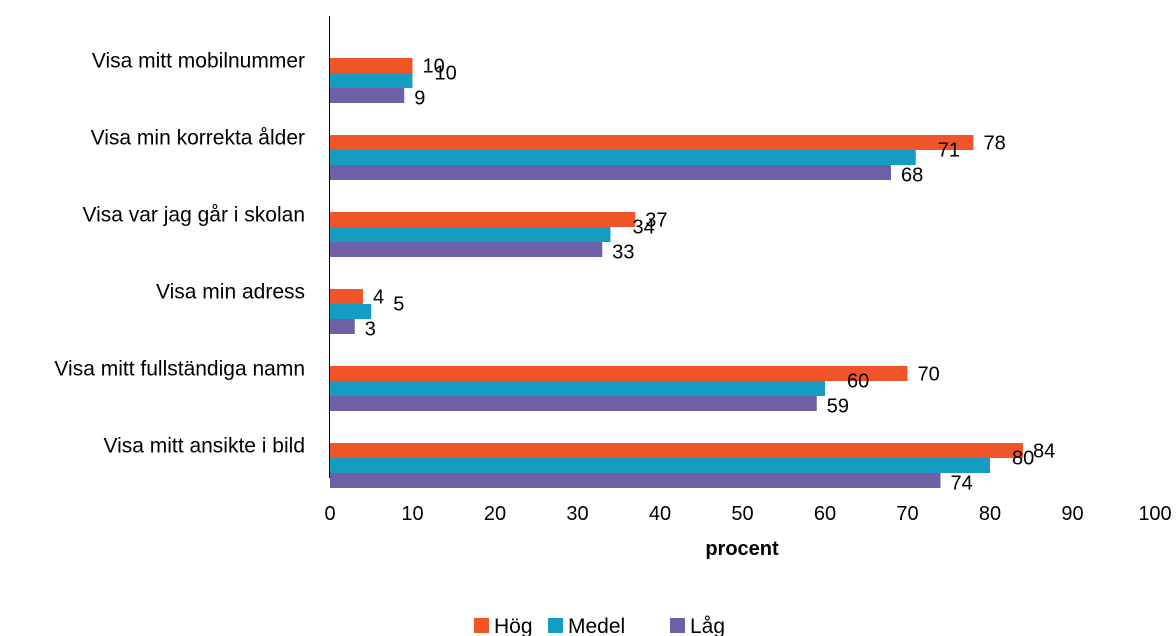  Describe the element at coordinates (513, 625) in the screenshot. I see `legend-label: Hög` at that location.